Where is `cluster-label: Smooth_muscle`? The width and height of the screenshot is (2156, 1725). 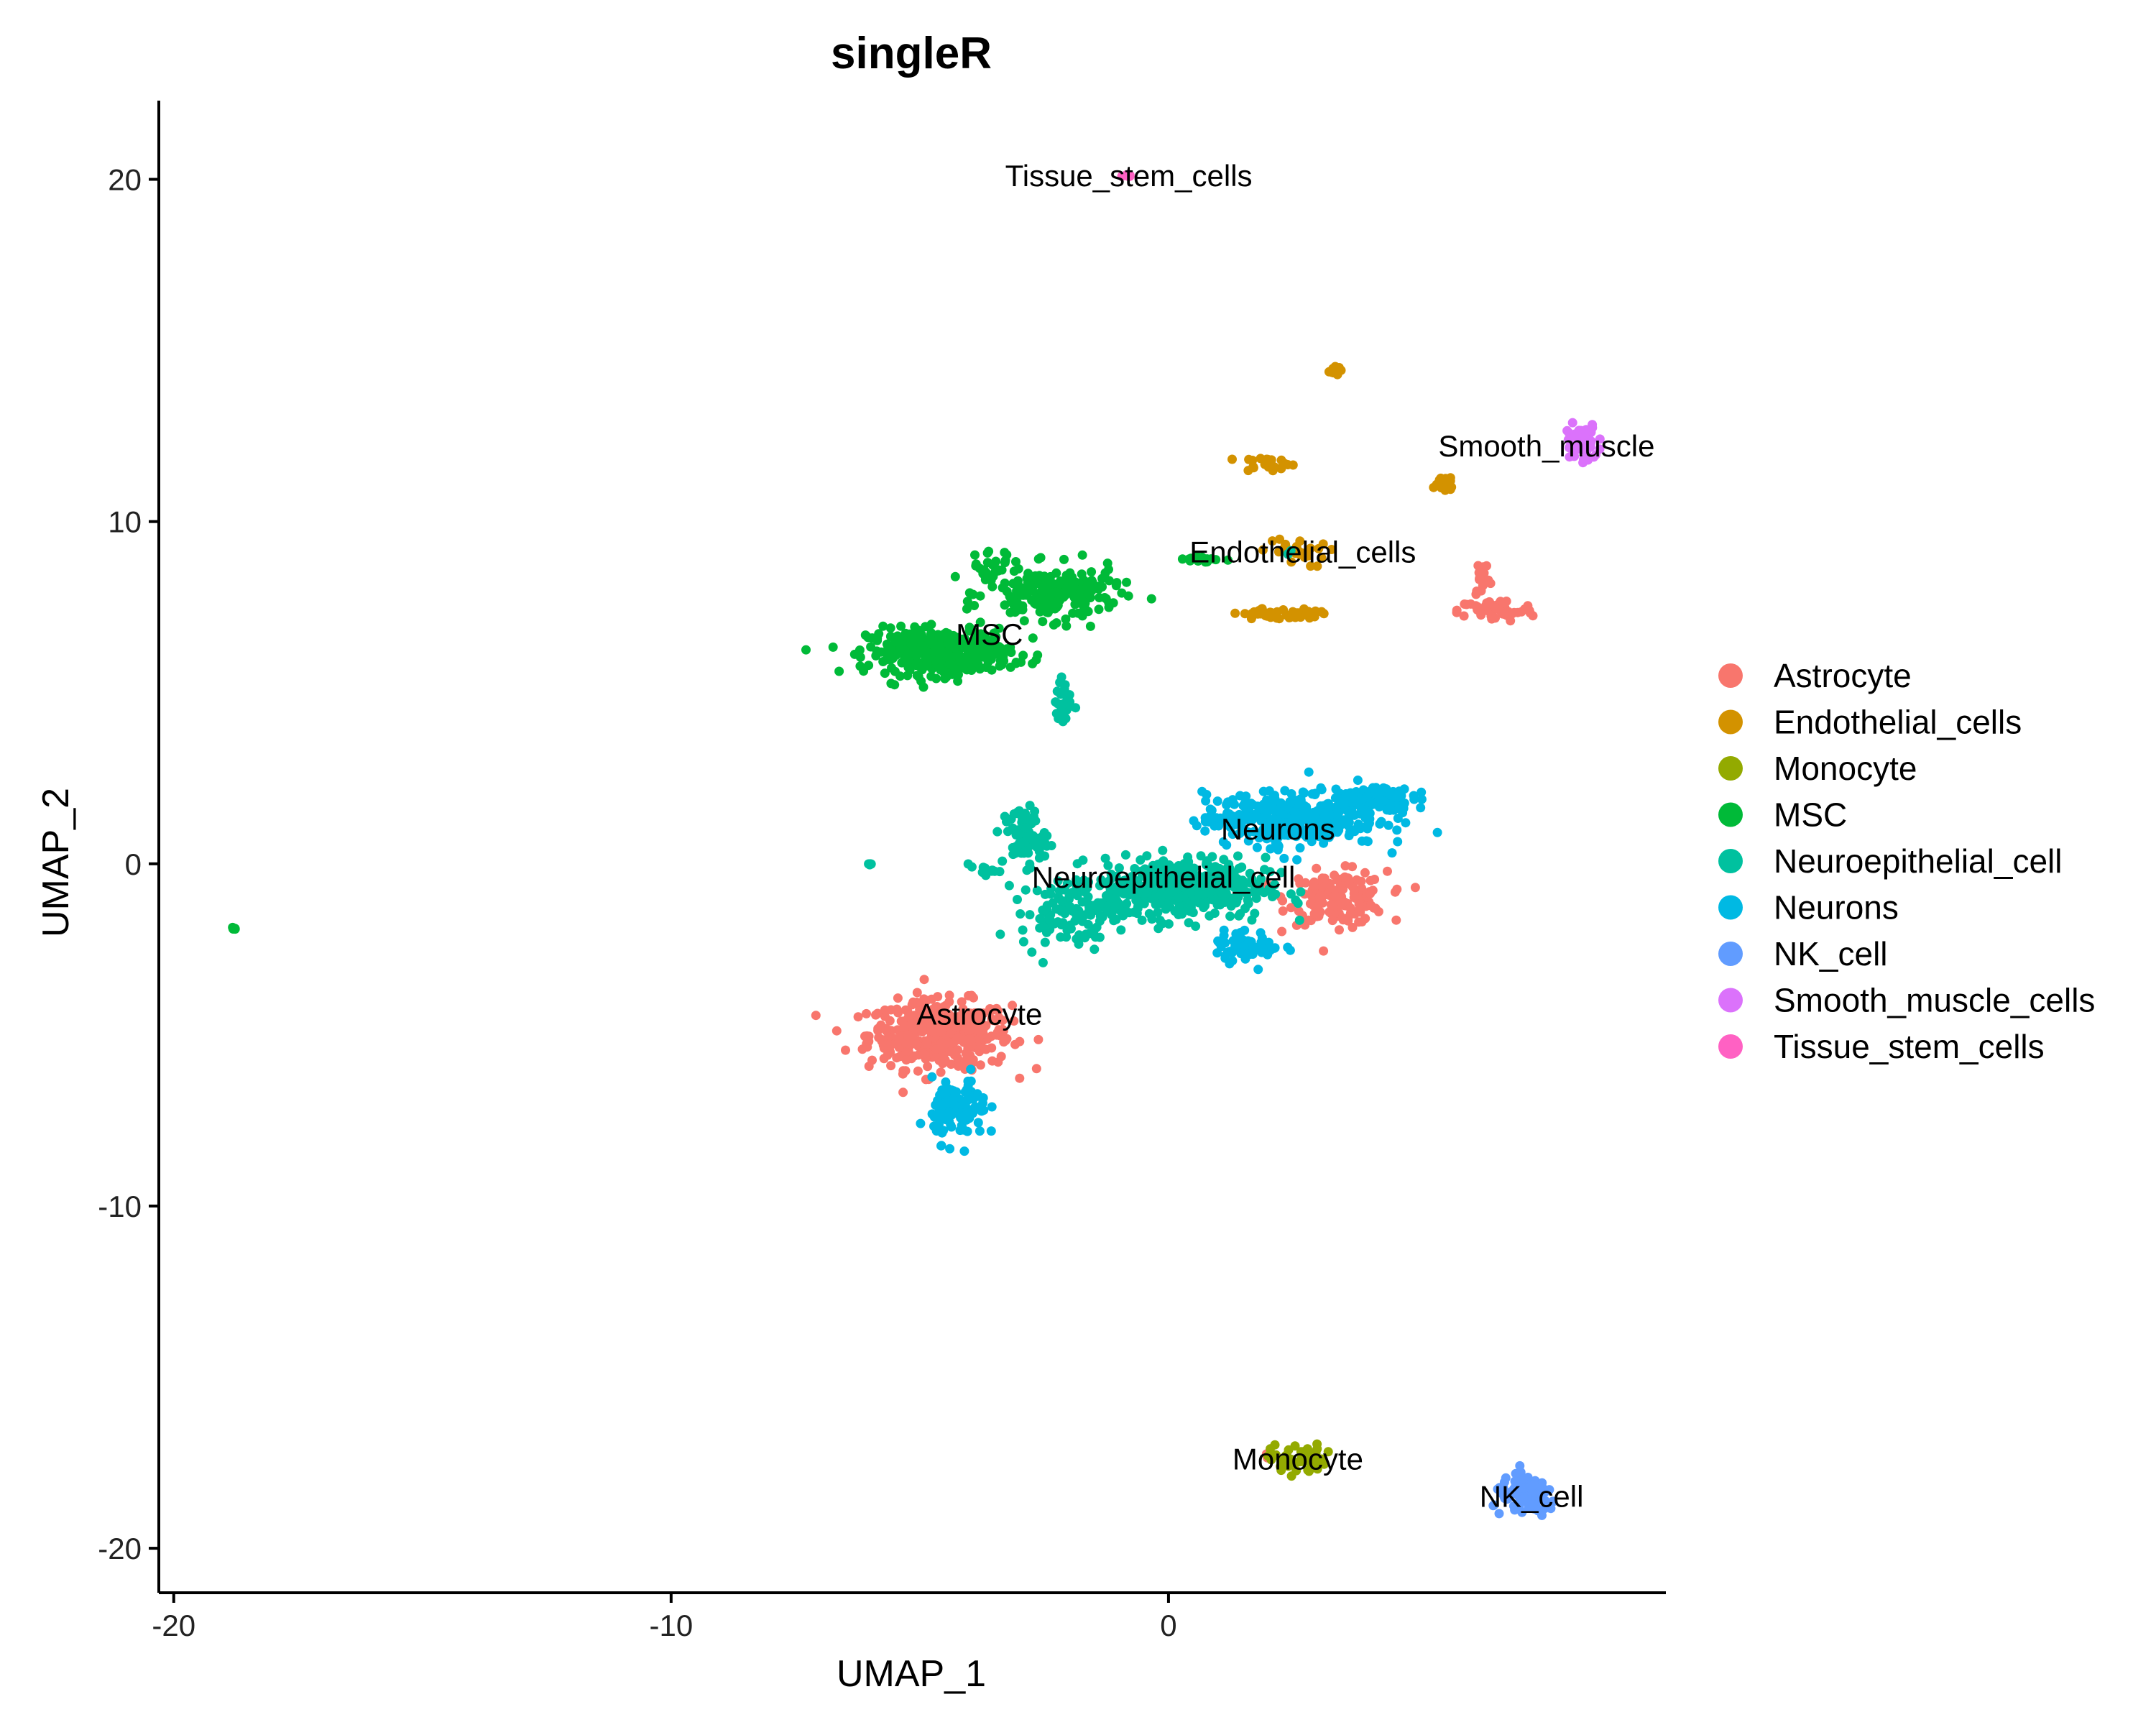
cluster-label: Smooth_muscle is located at coordinates (1546, 446).